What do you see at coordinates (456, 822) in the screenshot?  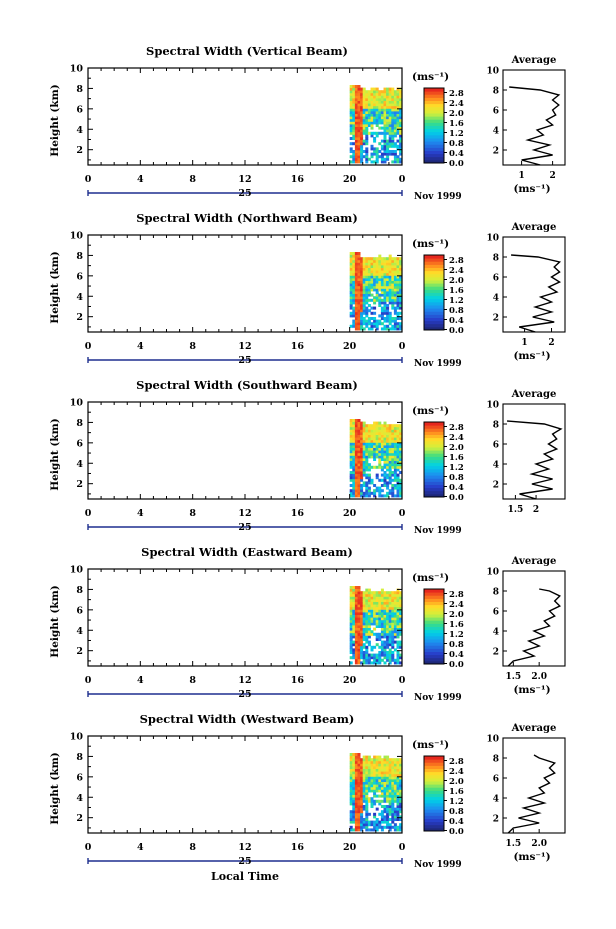 I see `colorbar-tick-label: 0.4` at bounding box center [456, 822].